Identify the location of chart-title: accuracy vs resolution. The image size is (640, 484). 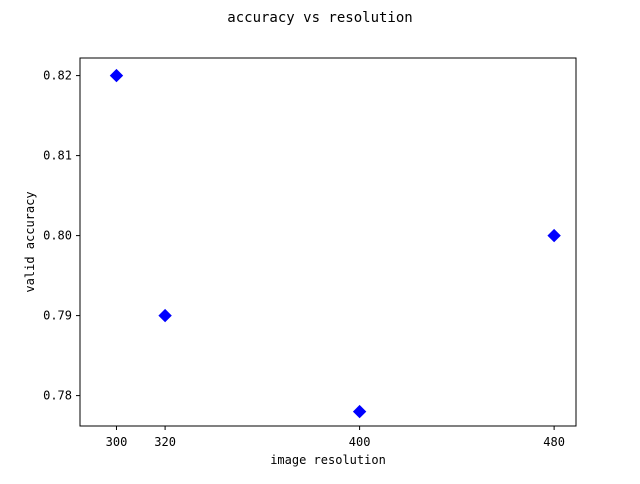
(319, 18).